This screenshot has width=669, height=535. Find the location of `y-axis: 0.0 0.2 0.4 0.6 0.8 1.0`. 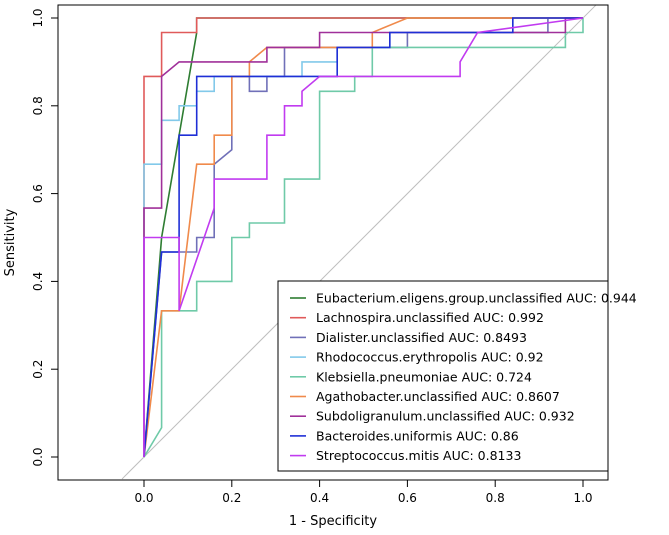

y-axis: 0.0 0.2 0.4 0.6 0.8 1.0 is located at coordinates (45, 237).